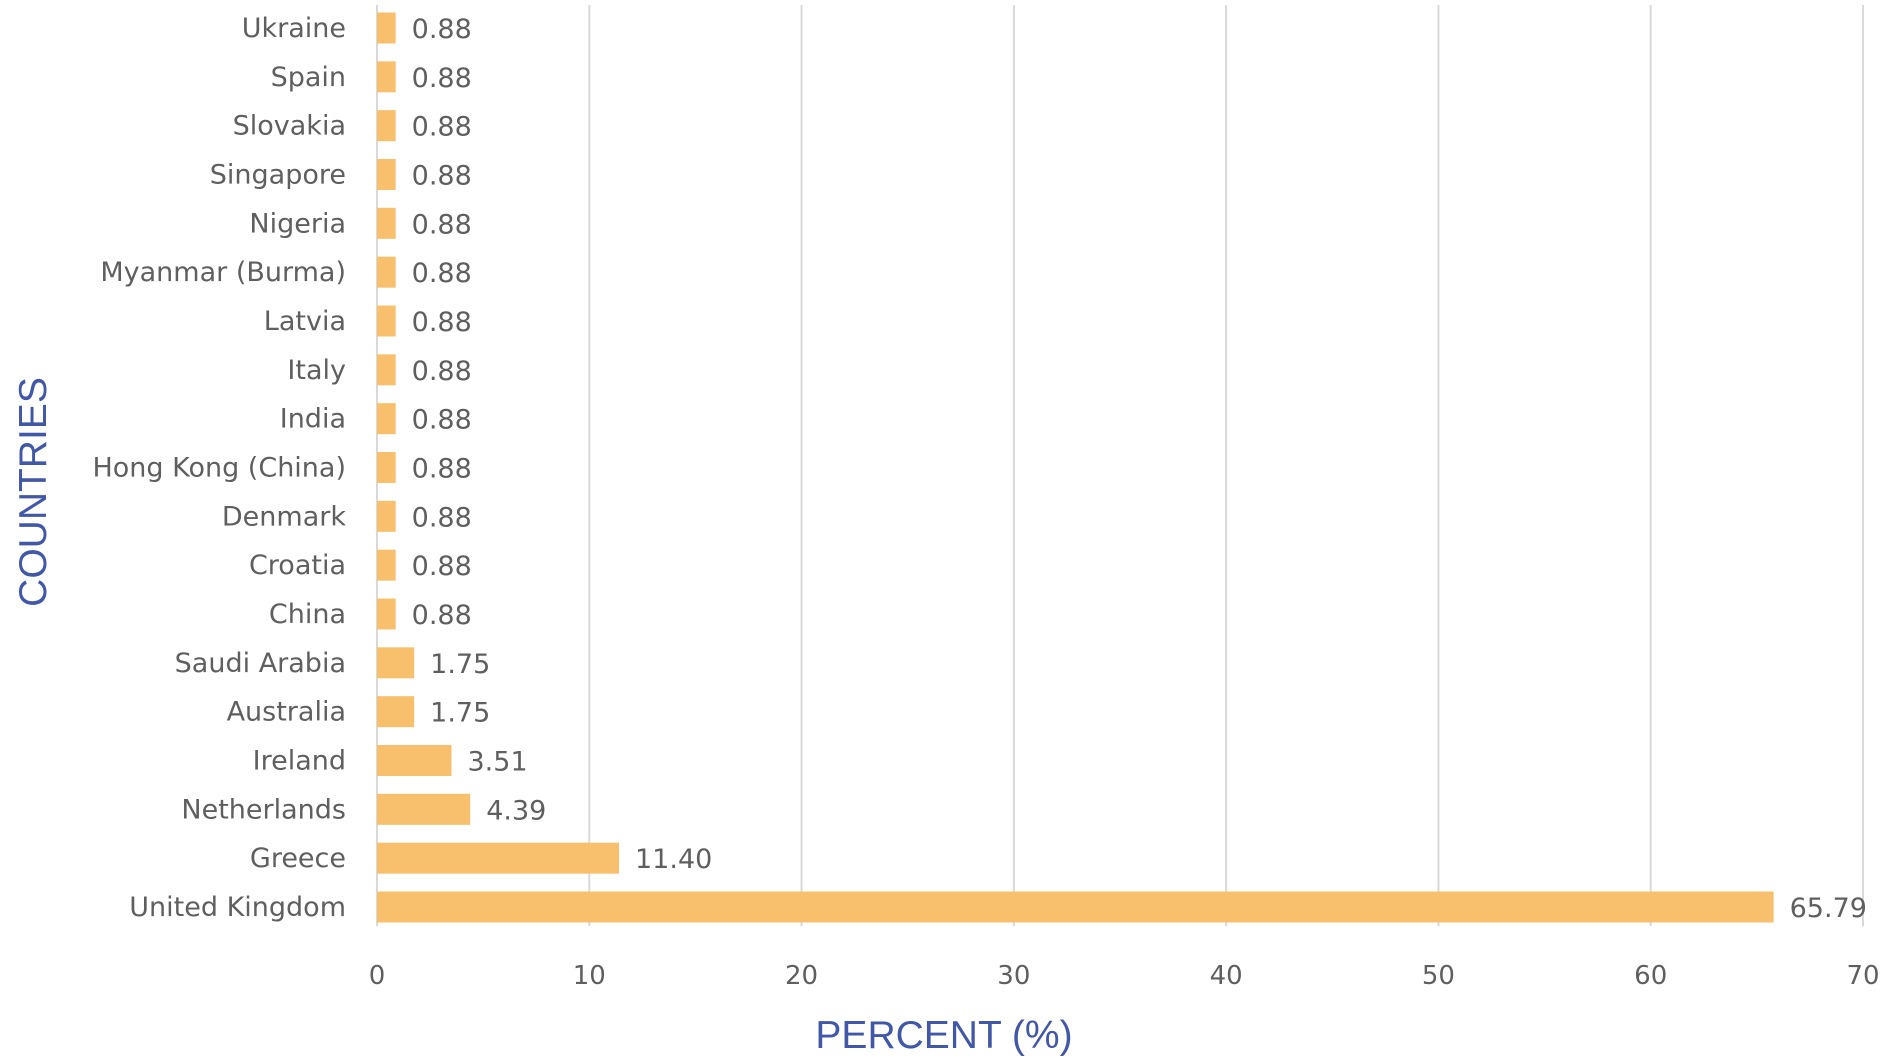 The image size is (1885, 1060). What do you see at coordinates (284, 516) in the screenshot?
I see `category-label: Denmark` at bounding box center [284, 516].